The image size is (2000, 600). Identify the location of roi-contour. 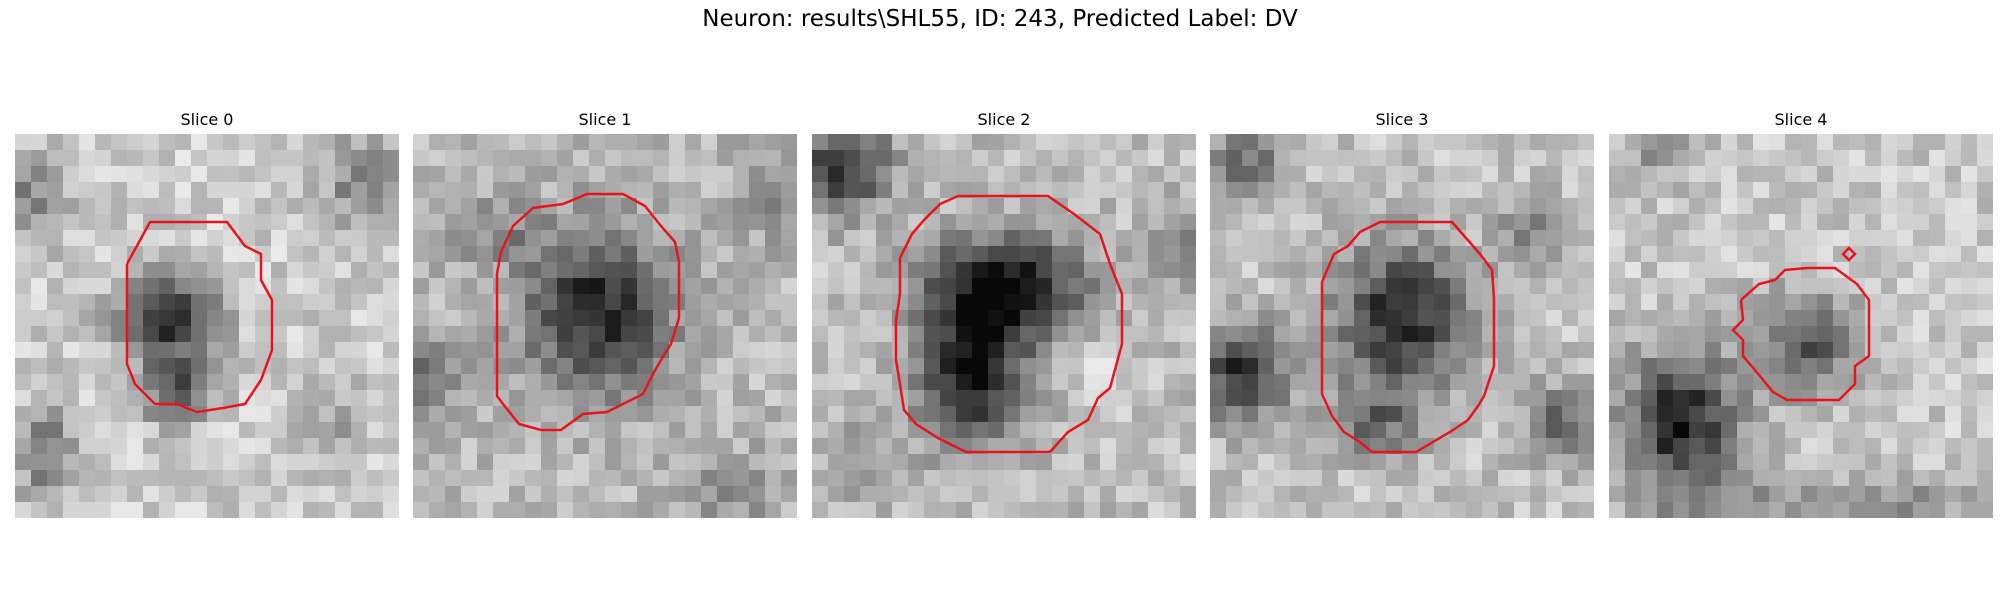
(1408, 337).